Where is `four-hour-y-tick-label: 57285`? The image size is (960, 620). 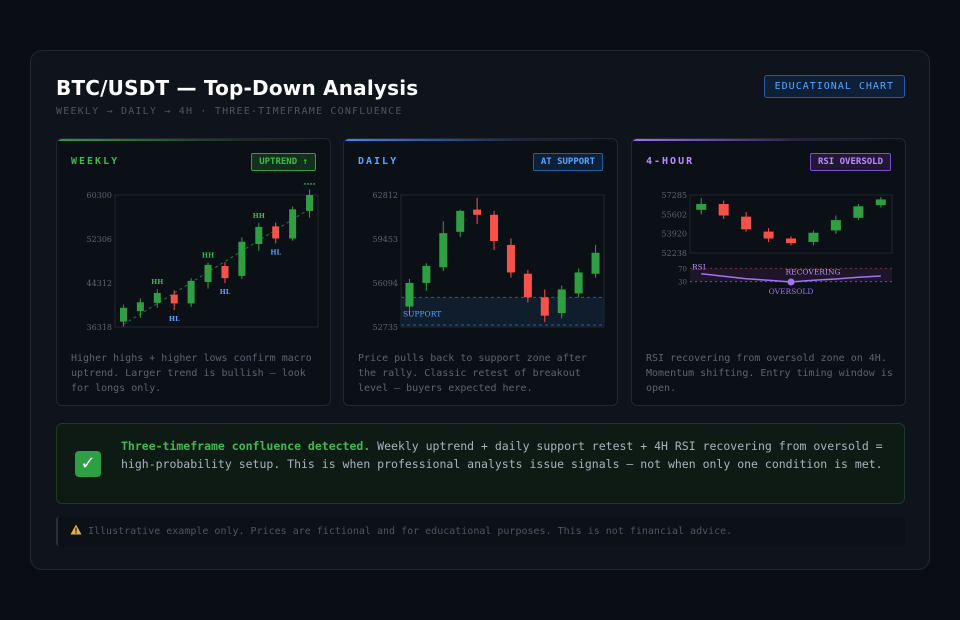 four-hour-y-tick-label: 57285 is located at coordinates (674, 195).